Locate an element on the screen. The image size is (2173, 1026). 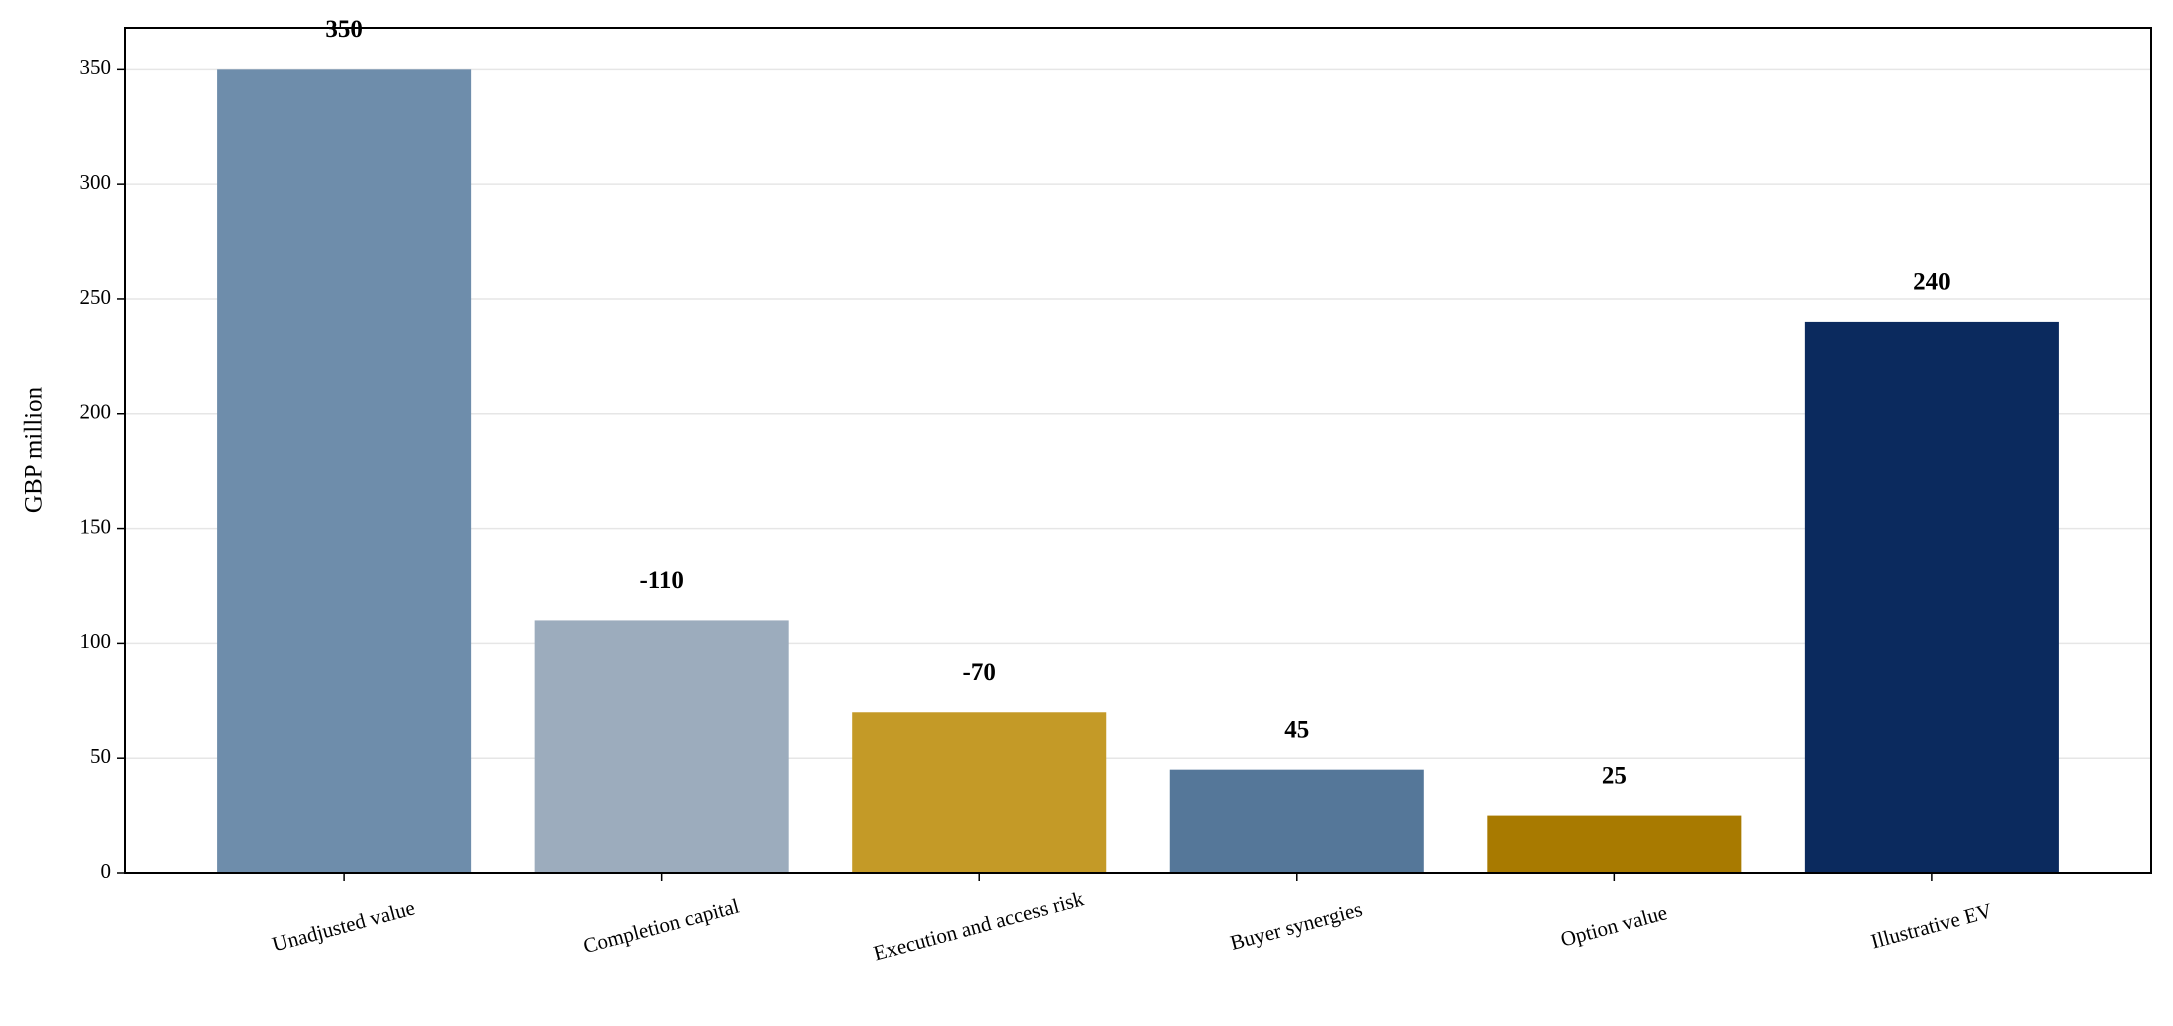
value-label: 45 is located at coordinates (1296, 729).